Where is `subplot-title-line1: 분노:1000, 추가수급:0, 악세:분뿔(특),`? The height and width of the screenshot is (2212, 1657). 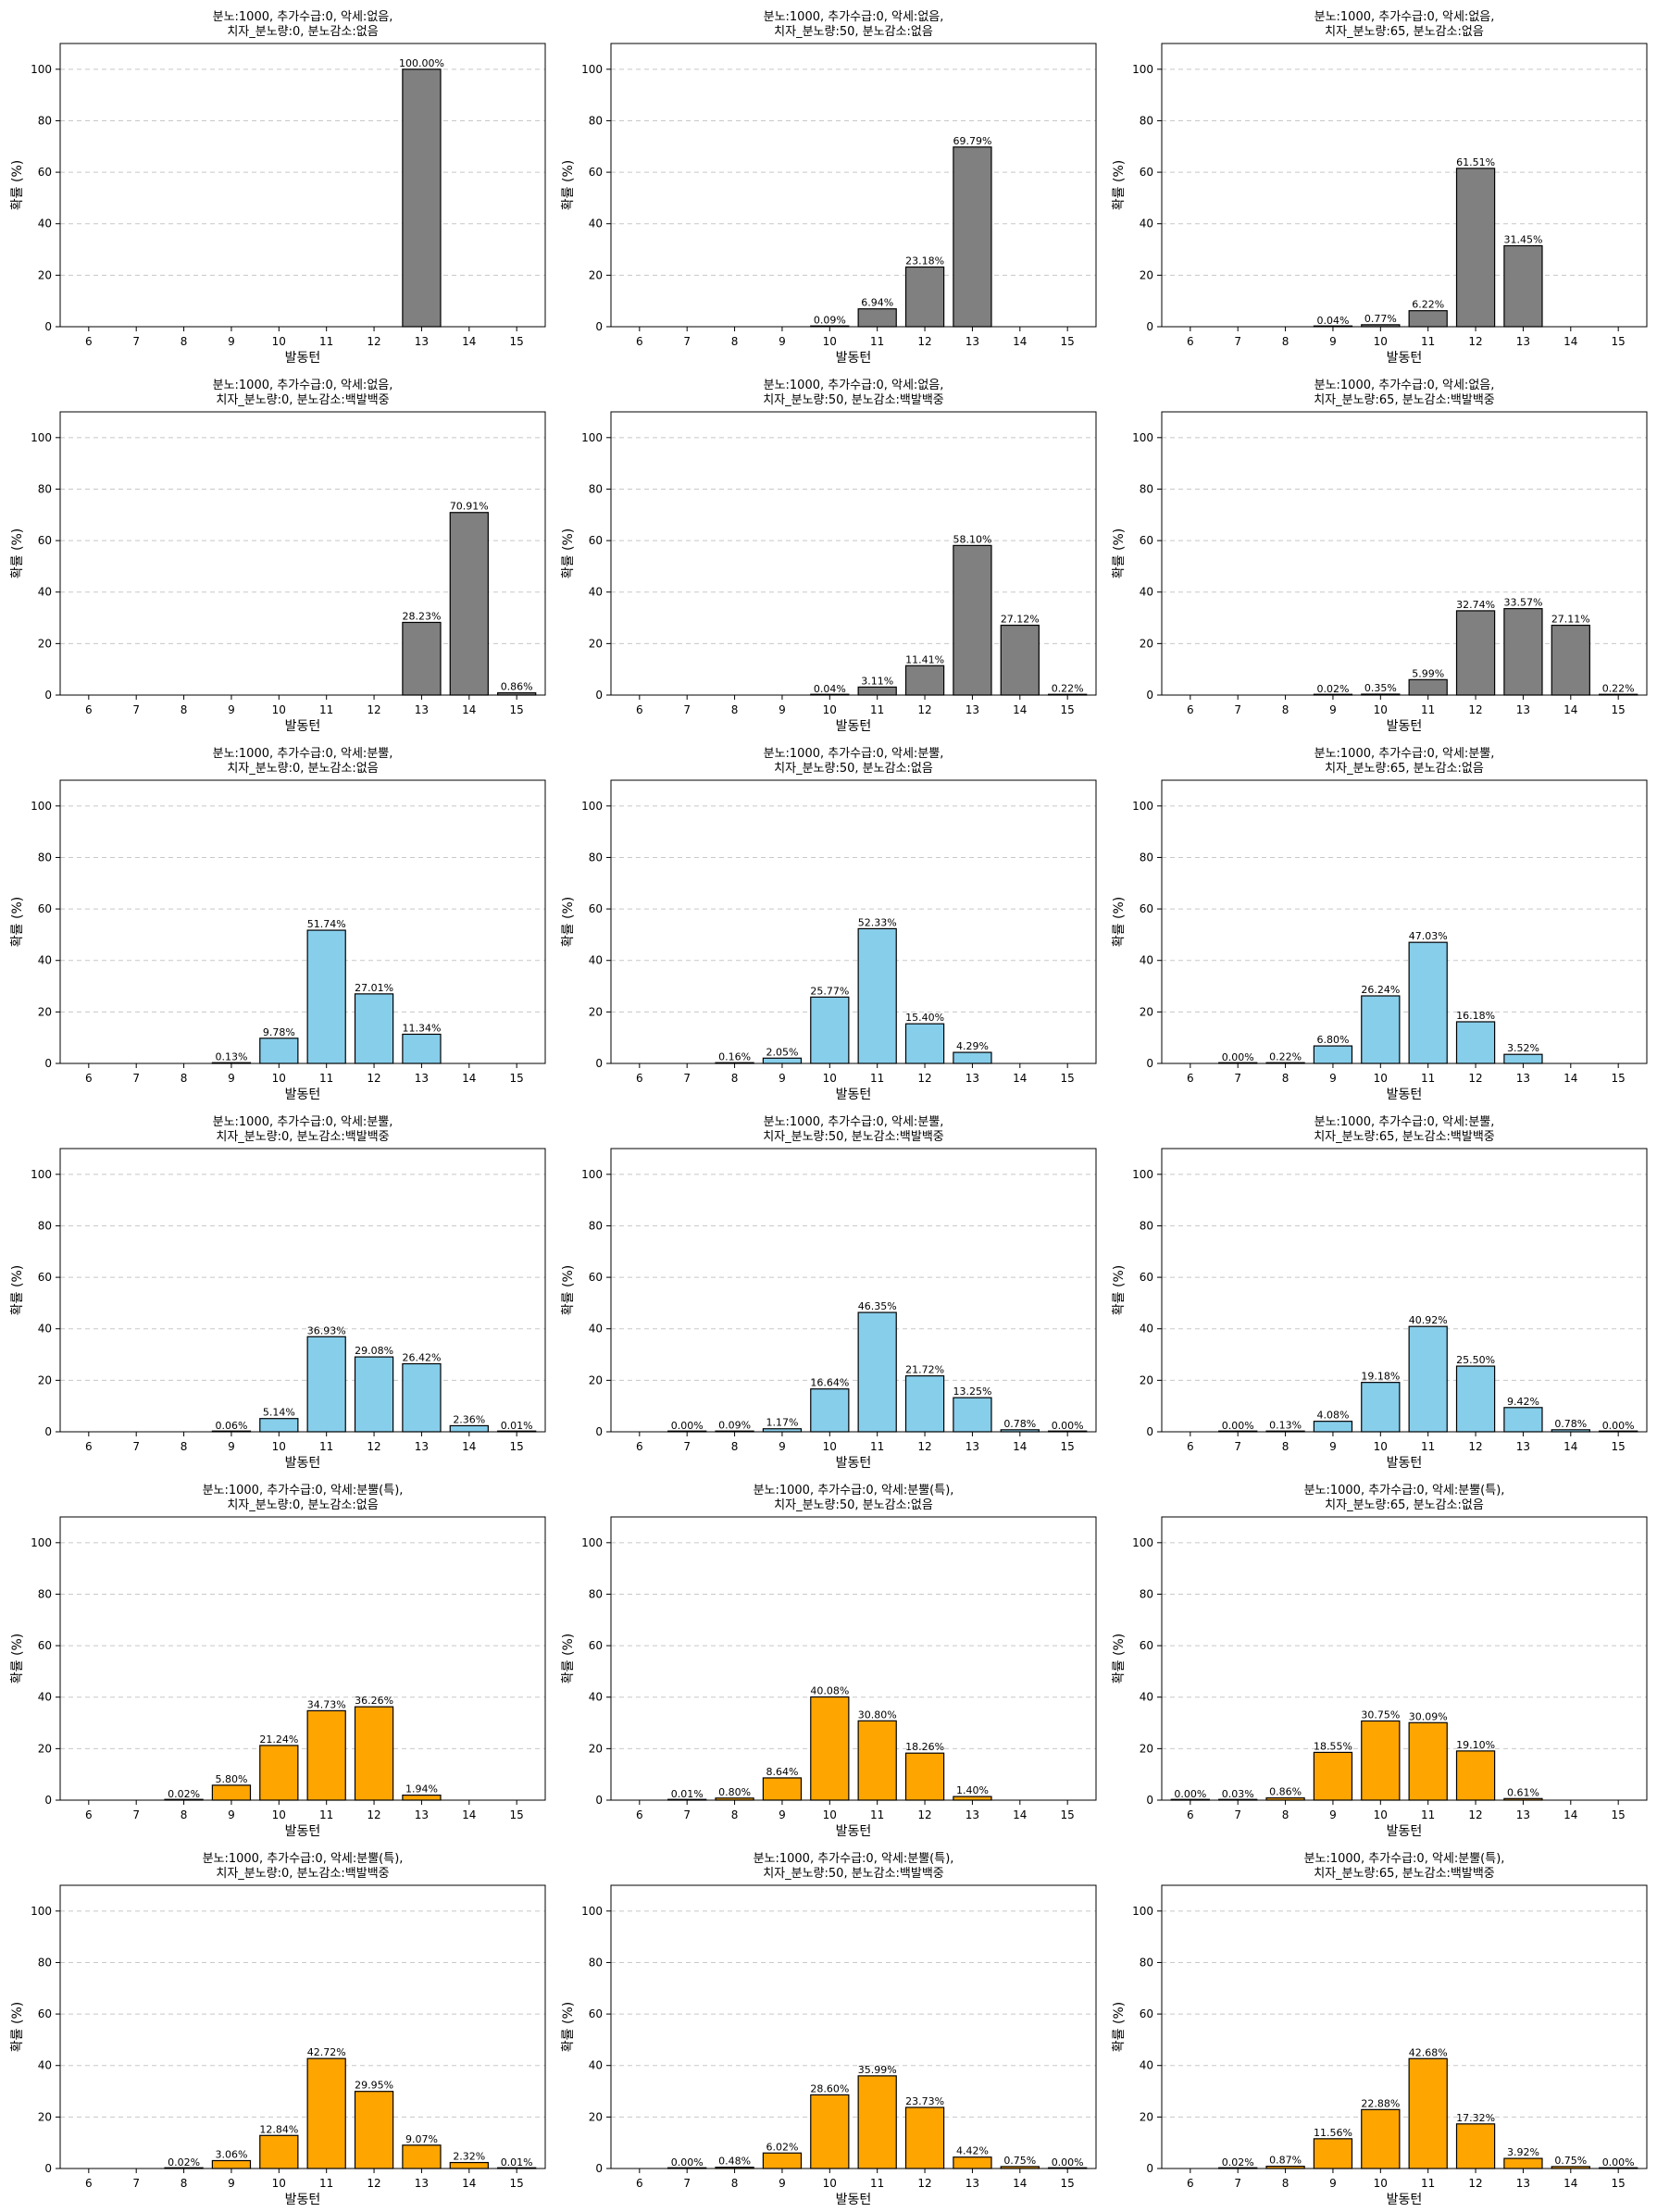 subplot-title-line1: 분노:1000, 추가수급:0, 악세:분뿔(특), is located at coordinates (1404, 1490).